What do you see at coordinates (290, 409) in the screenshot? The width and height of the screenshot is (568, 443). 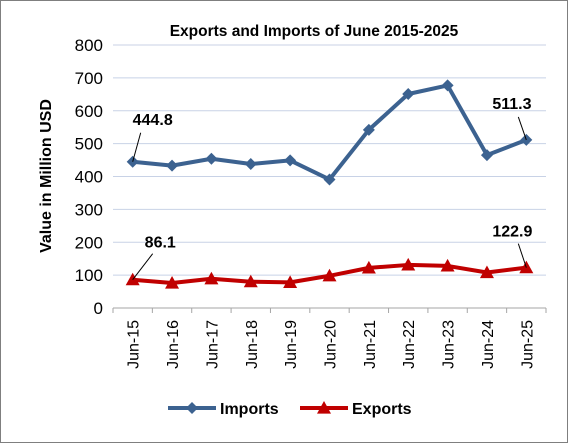 I see `legend: Imports Exports` at bounding box center [290, 409].